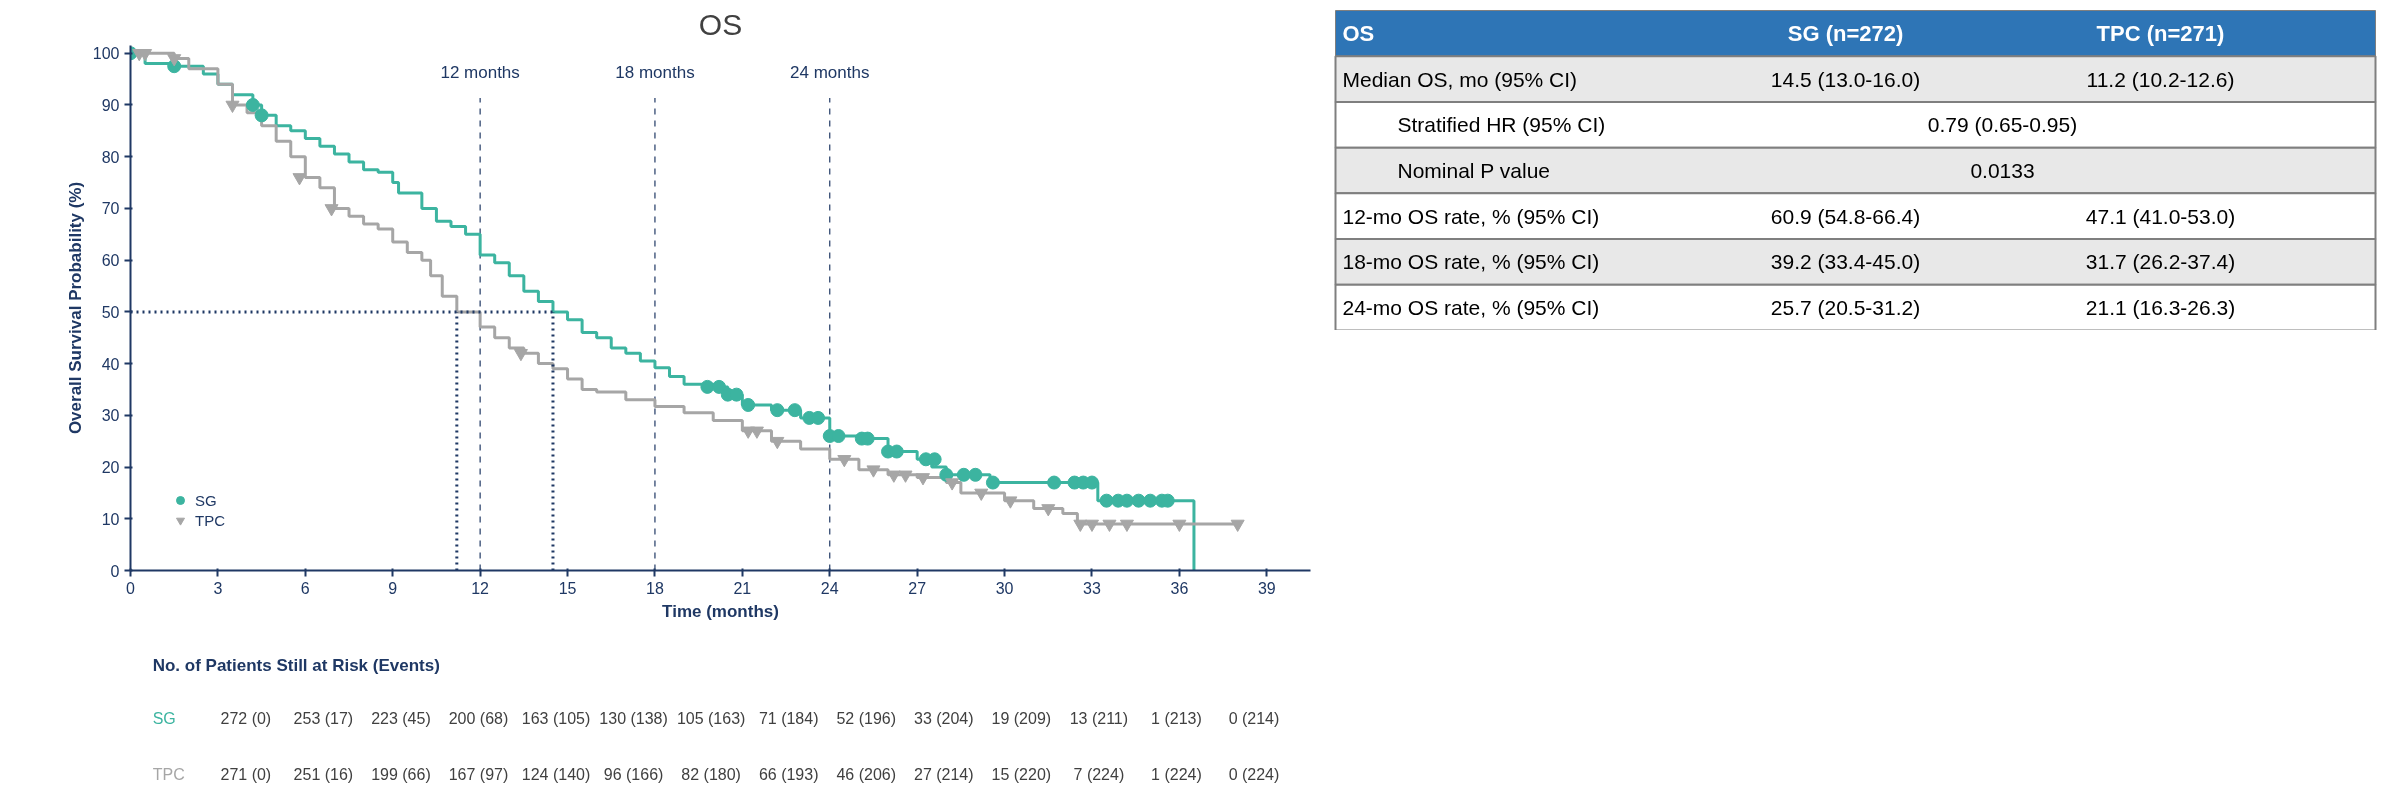 The width and height of the screenshot is (2384, 807). Describe the element at coordinates (1845, 33) in the screenshot. I see `category-label: SG (n=272)` at that location.